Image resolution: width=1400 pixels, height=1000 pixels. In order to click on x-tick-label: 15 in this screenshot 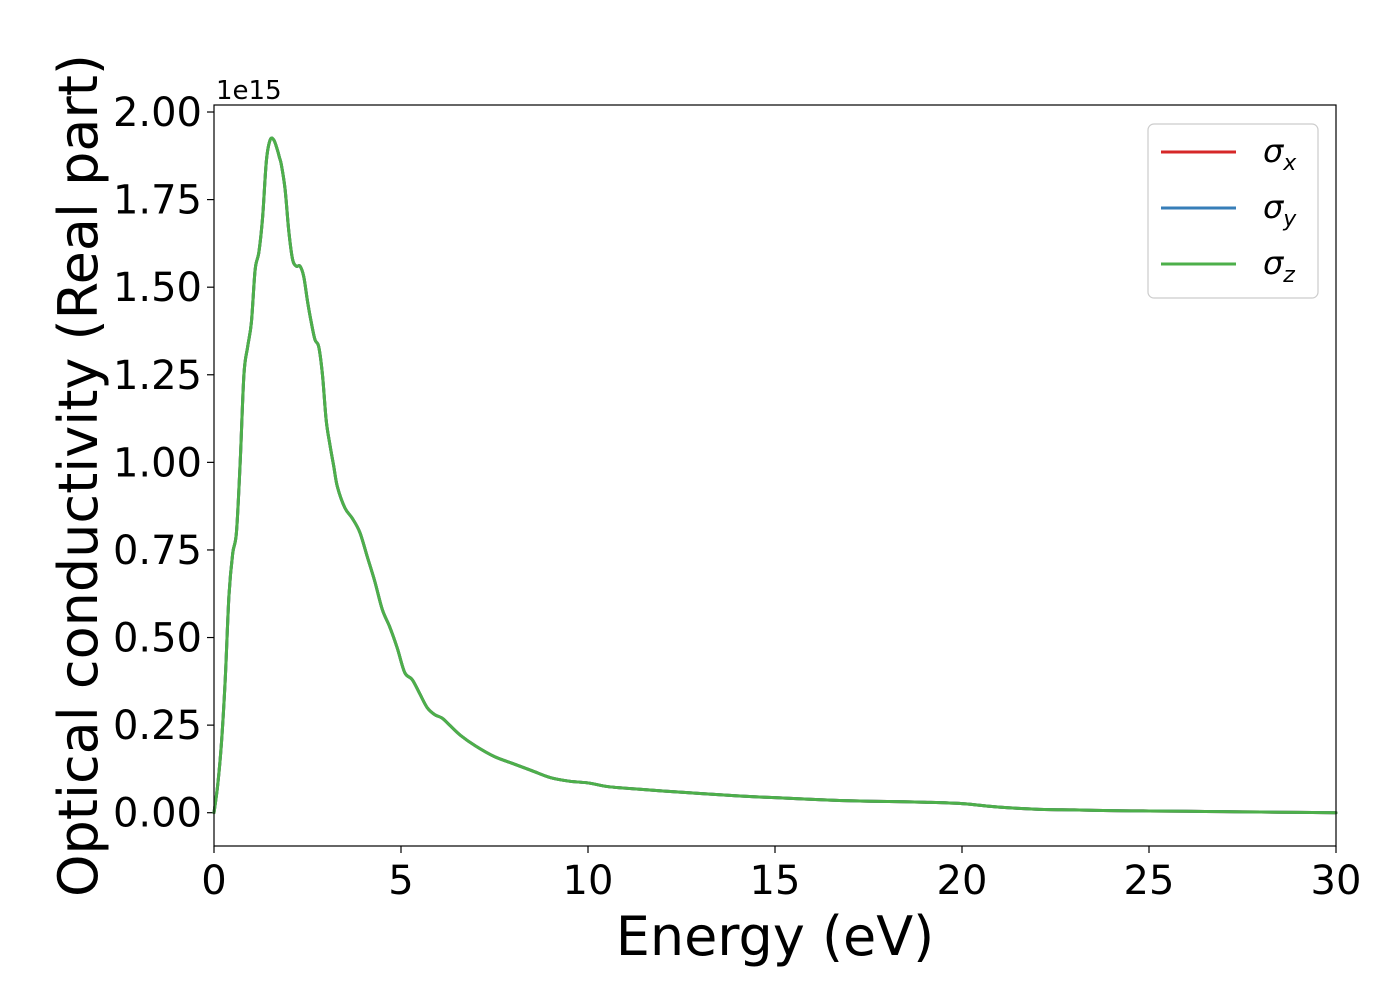, I will do `click(775, 881)`.